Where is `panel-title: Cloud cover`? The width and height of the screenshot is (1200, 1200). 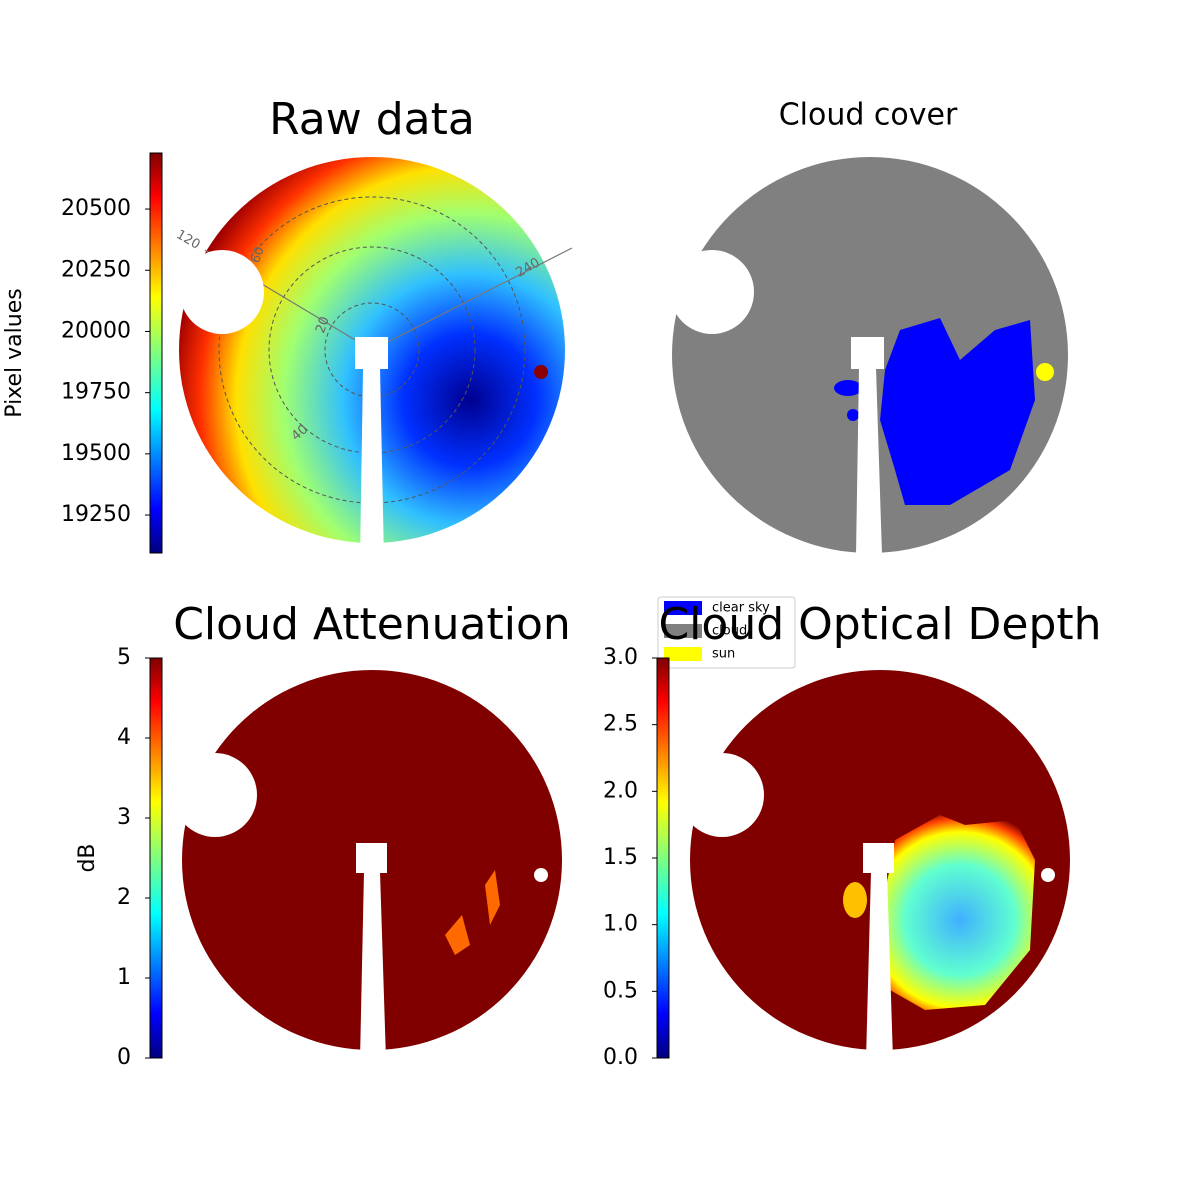 panel-title: Cloud cover is located at coordinates (868, 115).